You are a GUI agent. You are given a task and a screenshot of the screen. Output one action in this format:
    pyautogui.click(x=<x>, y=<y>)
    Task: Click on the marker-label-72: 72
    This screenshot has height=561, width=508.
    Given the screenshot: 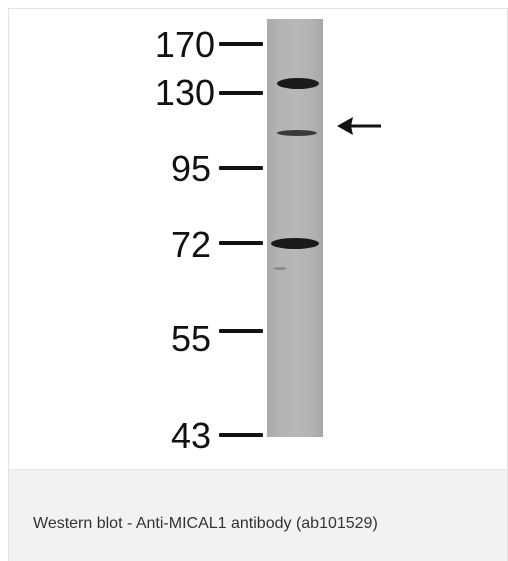 What is the action you would take?
    pyautogui.click(x=190, y=244)
    